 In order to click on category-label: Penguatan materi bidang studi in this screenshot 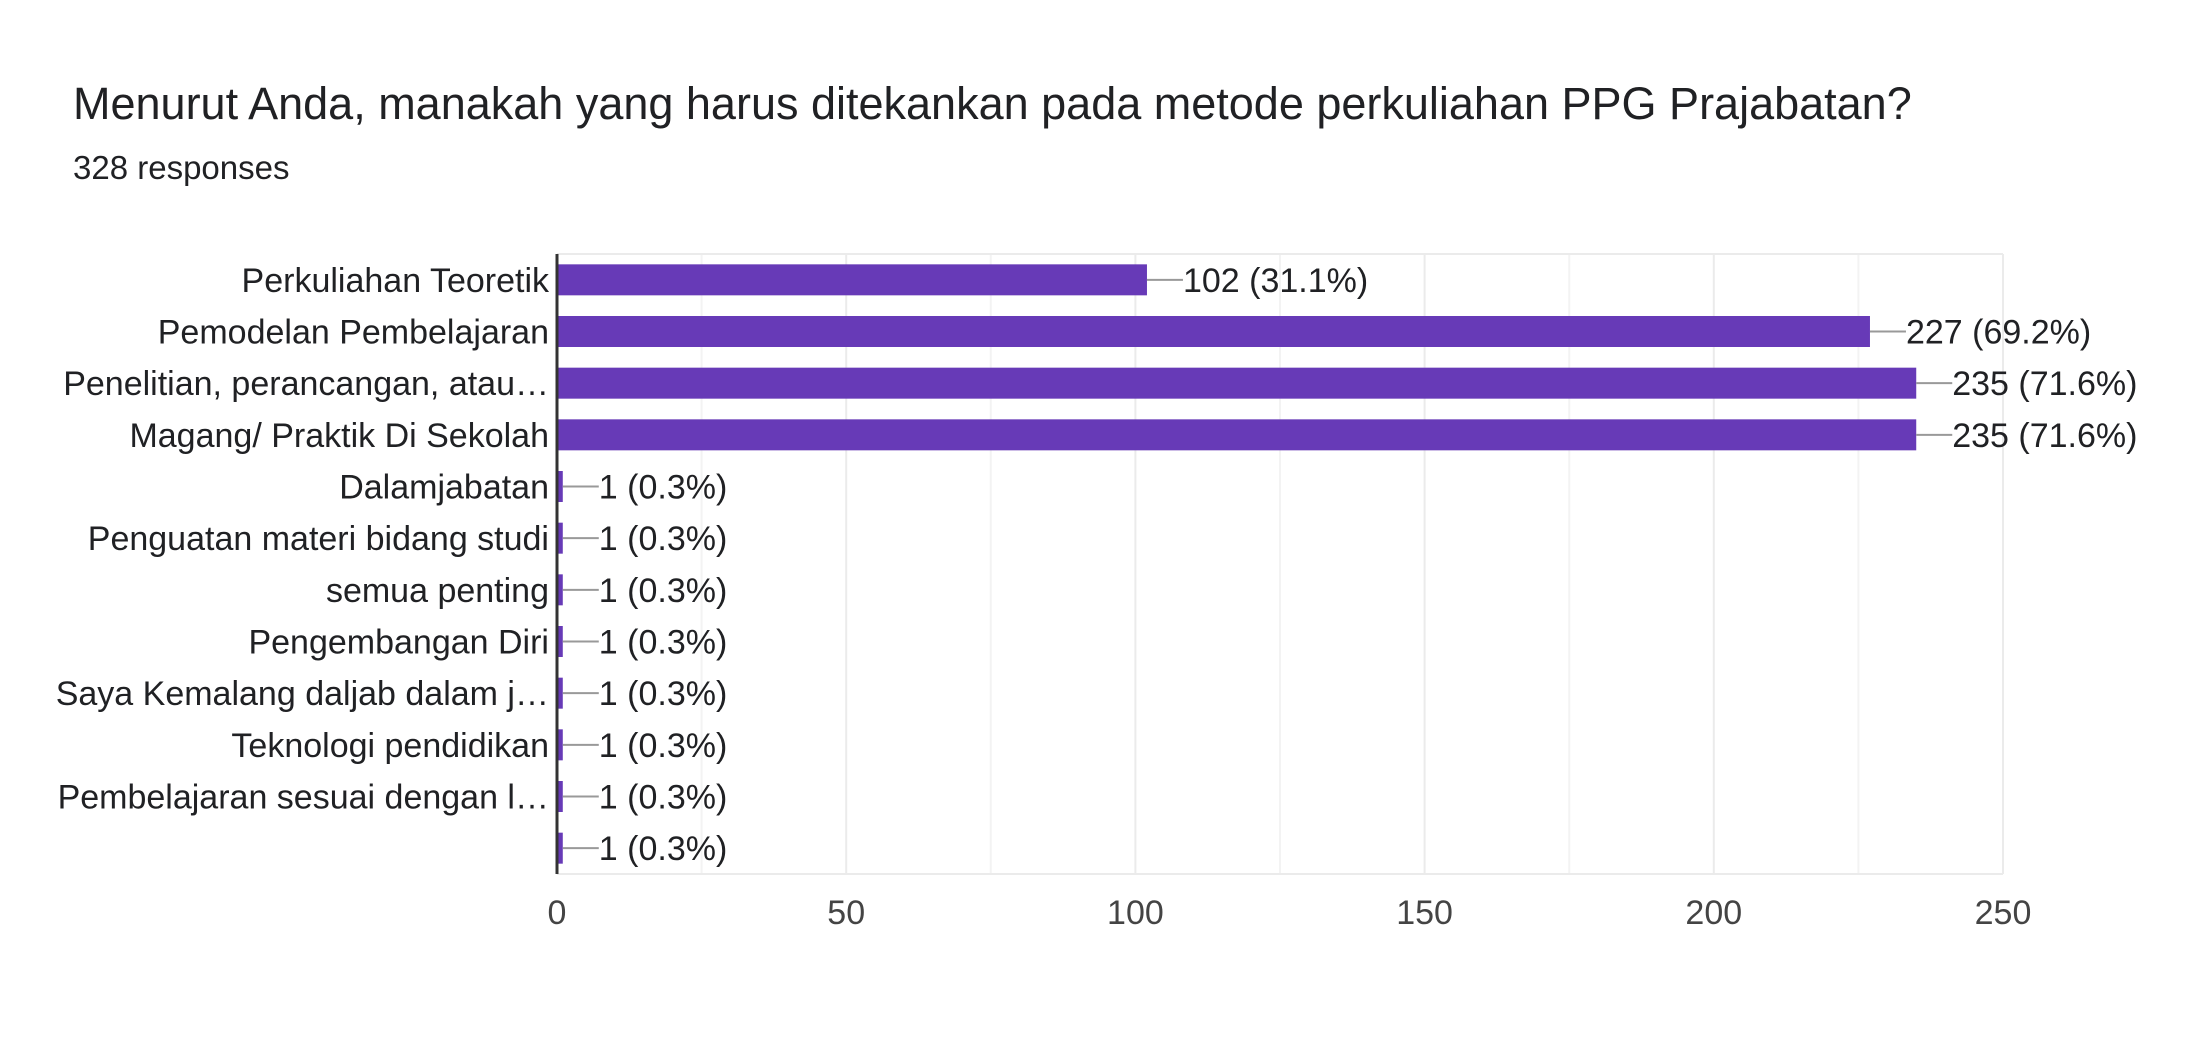, I will do `click(318, 539)`.